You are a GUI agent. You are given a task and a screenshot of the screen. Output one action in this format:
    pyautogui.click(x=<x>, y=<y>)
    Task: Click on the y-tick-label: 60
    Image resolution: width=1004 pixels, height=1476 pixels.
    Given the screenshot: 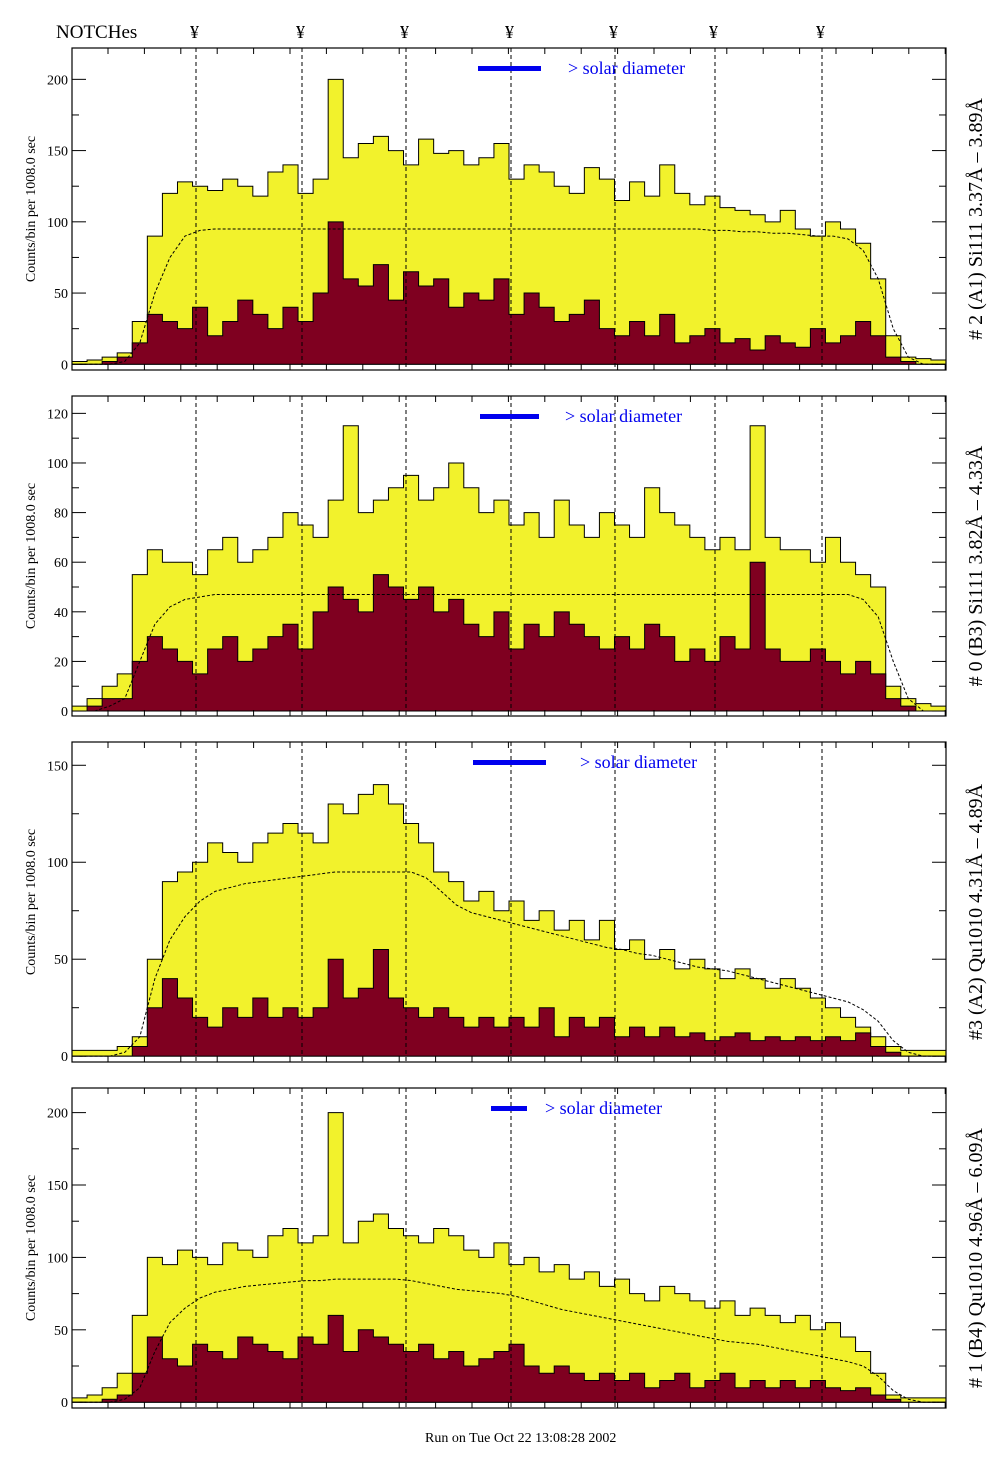 What is the action you would take?
    pyautogui.click(x=61, y=563)
    